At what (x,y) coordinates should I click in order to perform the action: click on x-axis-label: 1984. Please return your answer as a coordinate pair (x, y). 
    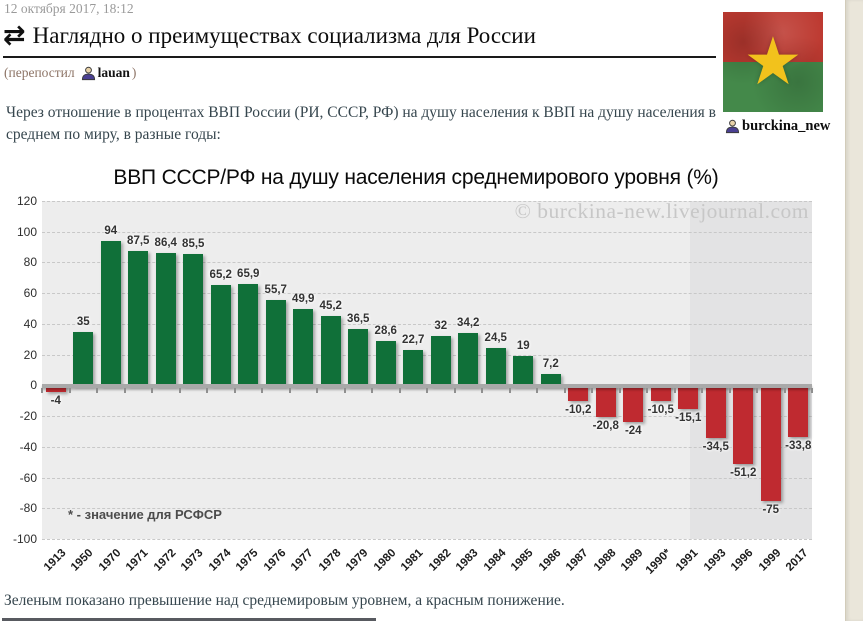
    Looking at the image, I should click on (495, 560).